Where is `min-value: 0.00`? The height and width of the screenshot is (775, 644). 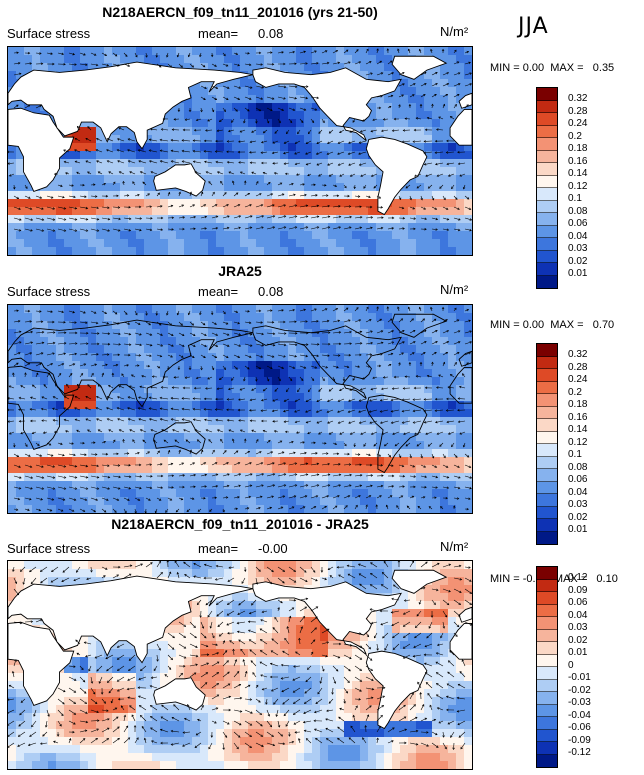 min-value: 0.00 is located at coordinates (533, 68).